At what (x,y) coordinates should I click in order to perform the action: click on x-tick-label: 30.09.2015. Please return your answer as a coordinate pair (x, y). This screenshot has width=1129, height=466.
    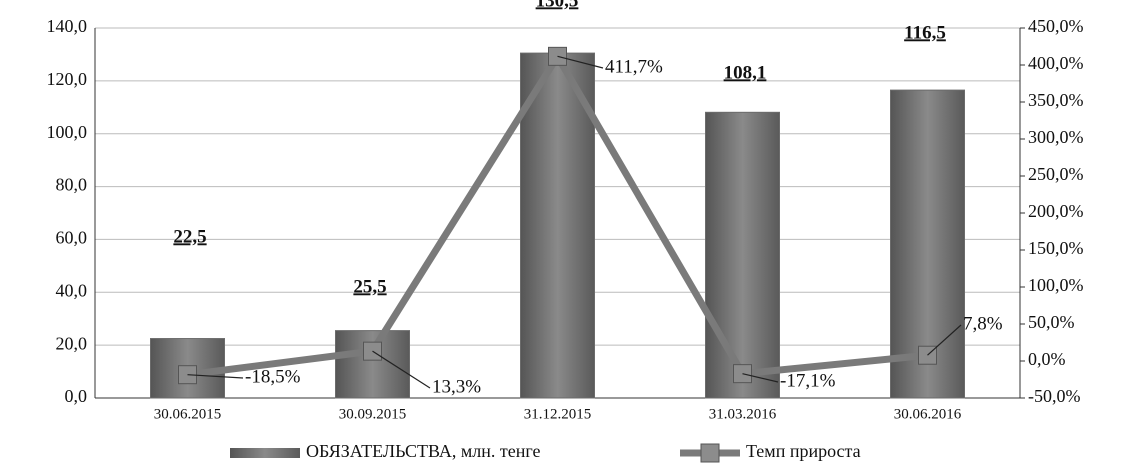
    Looking at the image, I should click on (373, 414).